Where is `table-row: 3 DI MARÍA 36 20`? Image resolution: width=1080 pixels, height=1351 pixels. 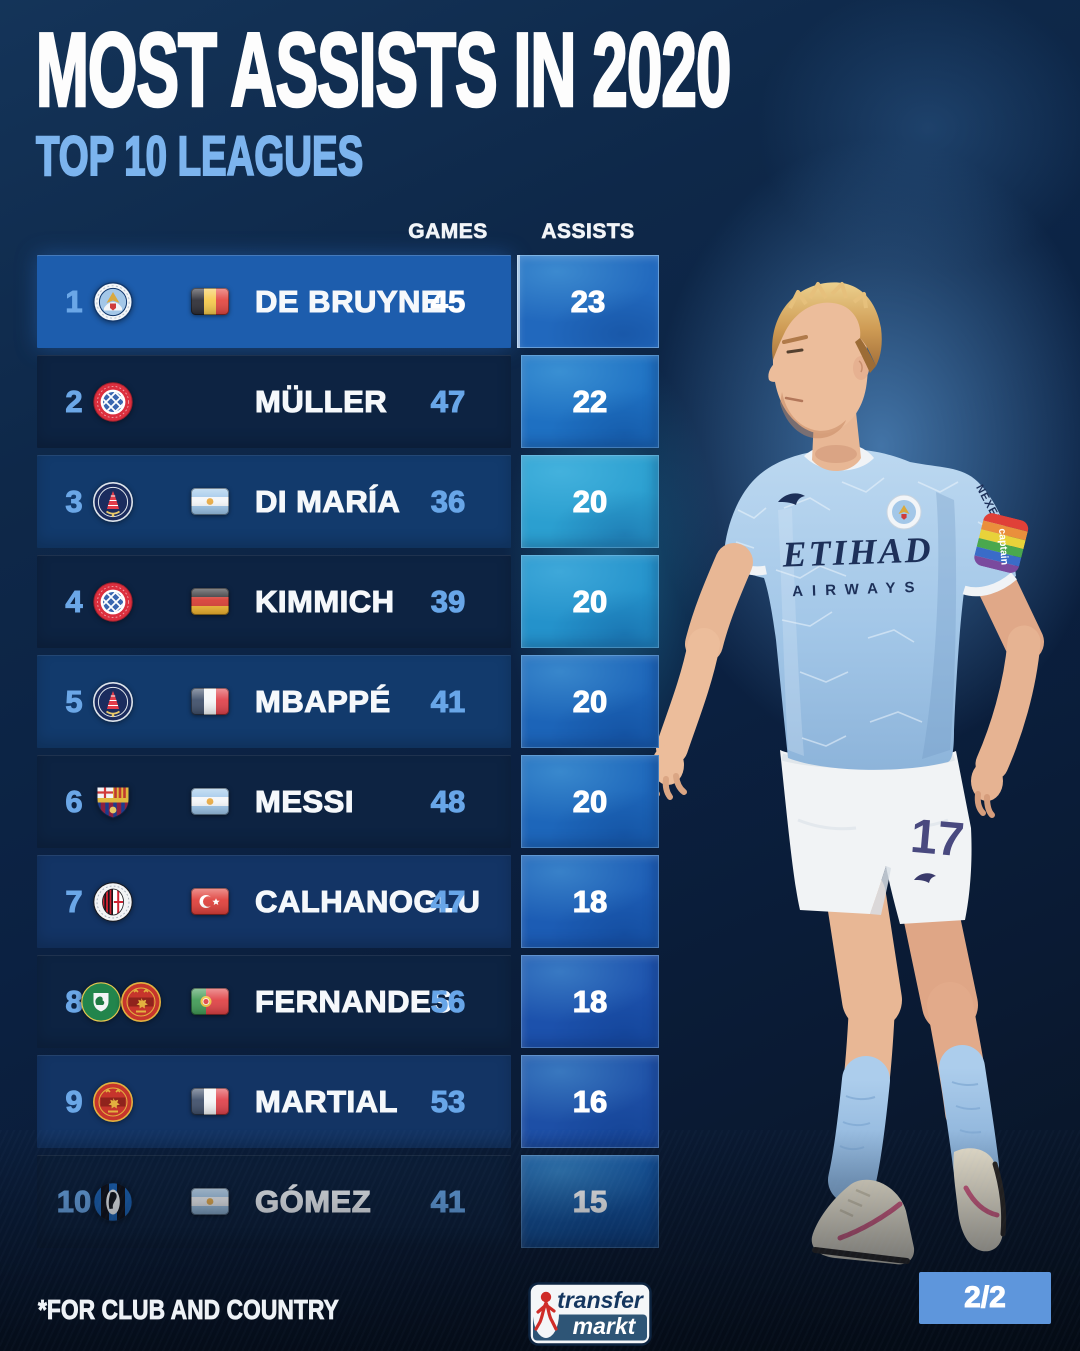 table-row: 3 DI MARÍA 36 20 is located at coordinates (348, 501).